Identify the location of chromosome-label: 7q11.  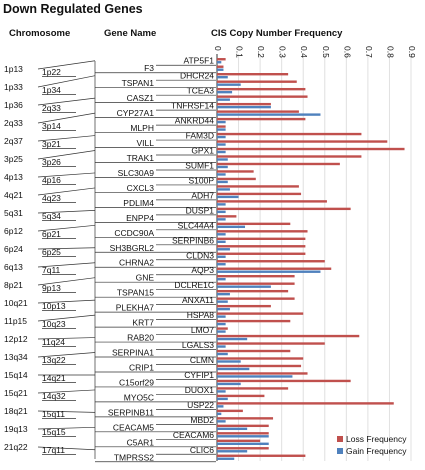
(51, 270).